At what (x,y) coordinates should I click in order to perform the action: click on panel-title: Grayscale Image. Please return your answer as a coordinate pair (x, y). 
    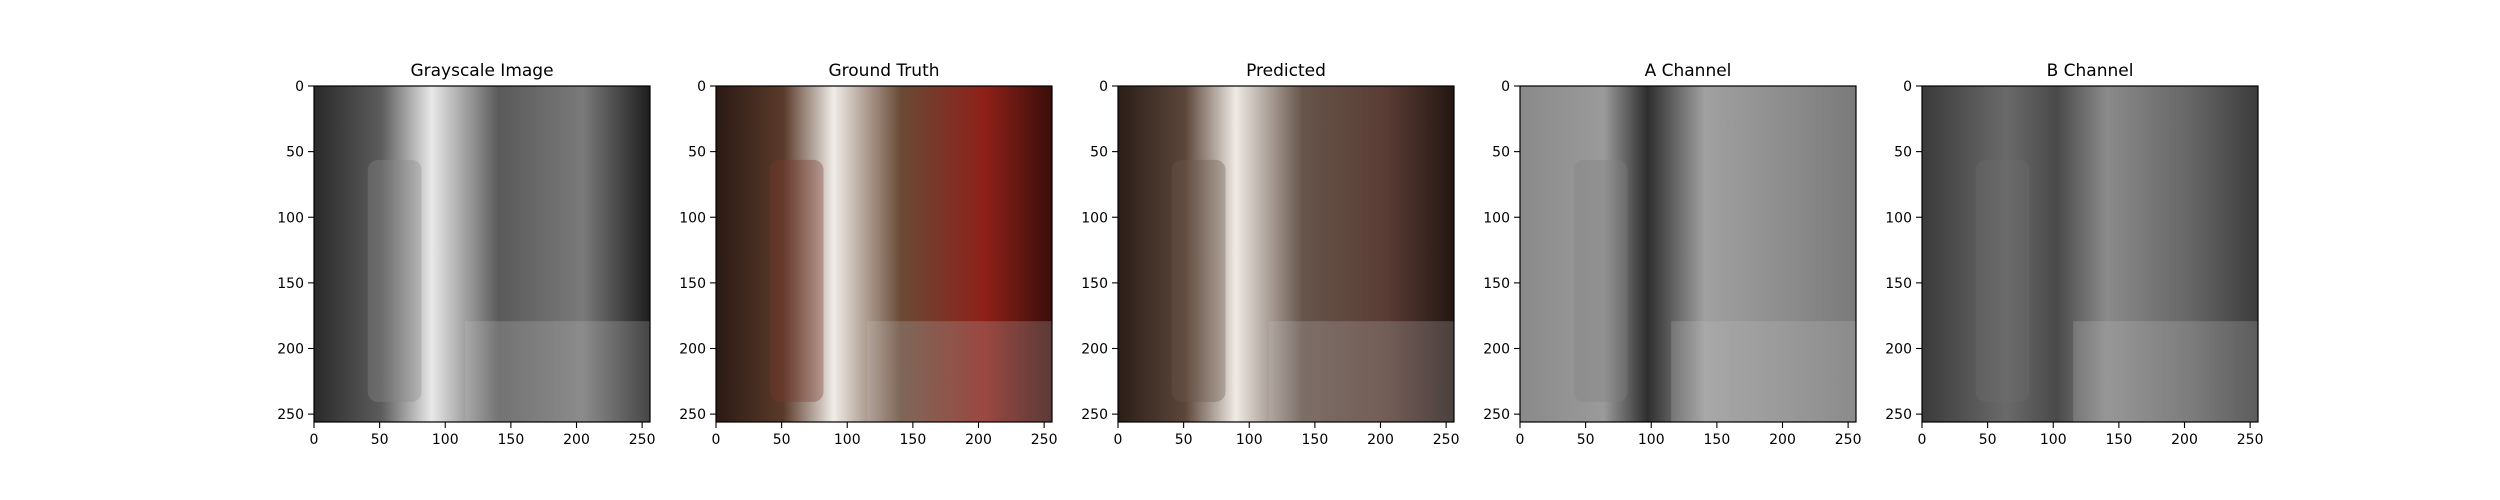
    Looking at the image, I should click on (481, 71).